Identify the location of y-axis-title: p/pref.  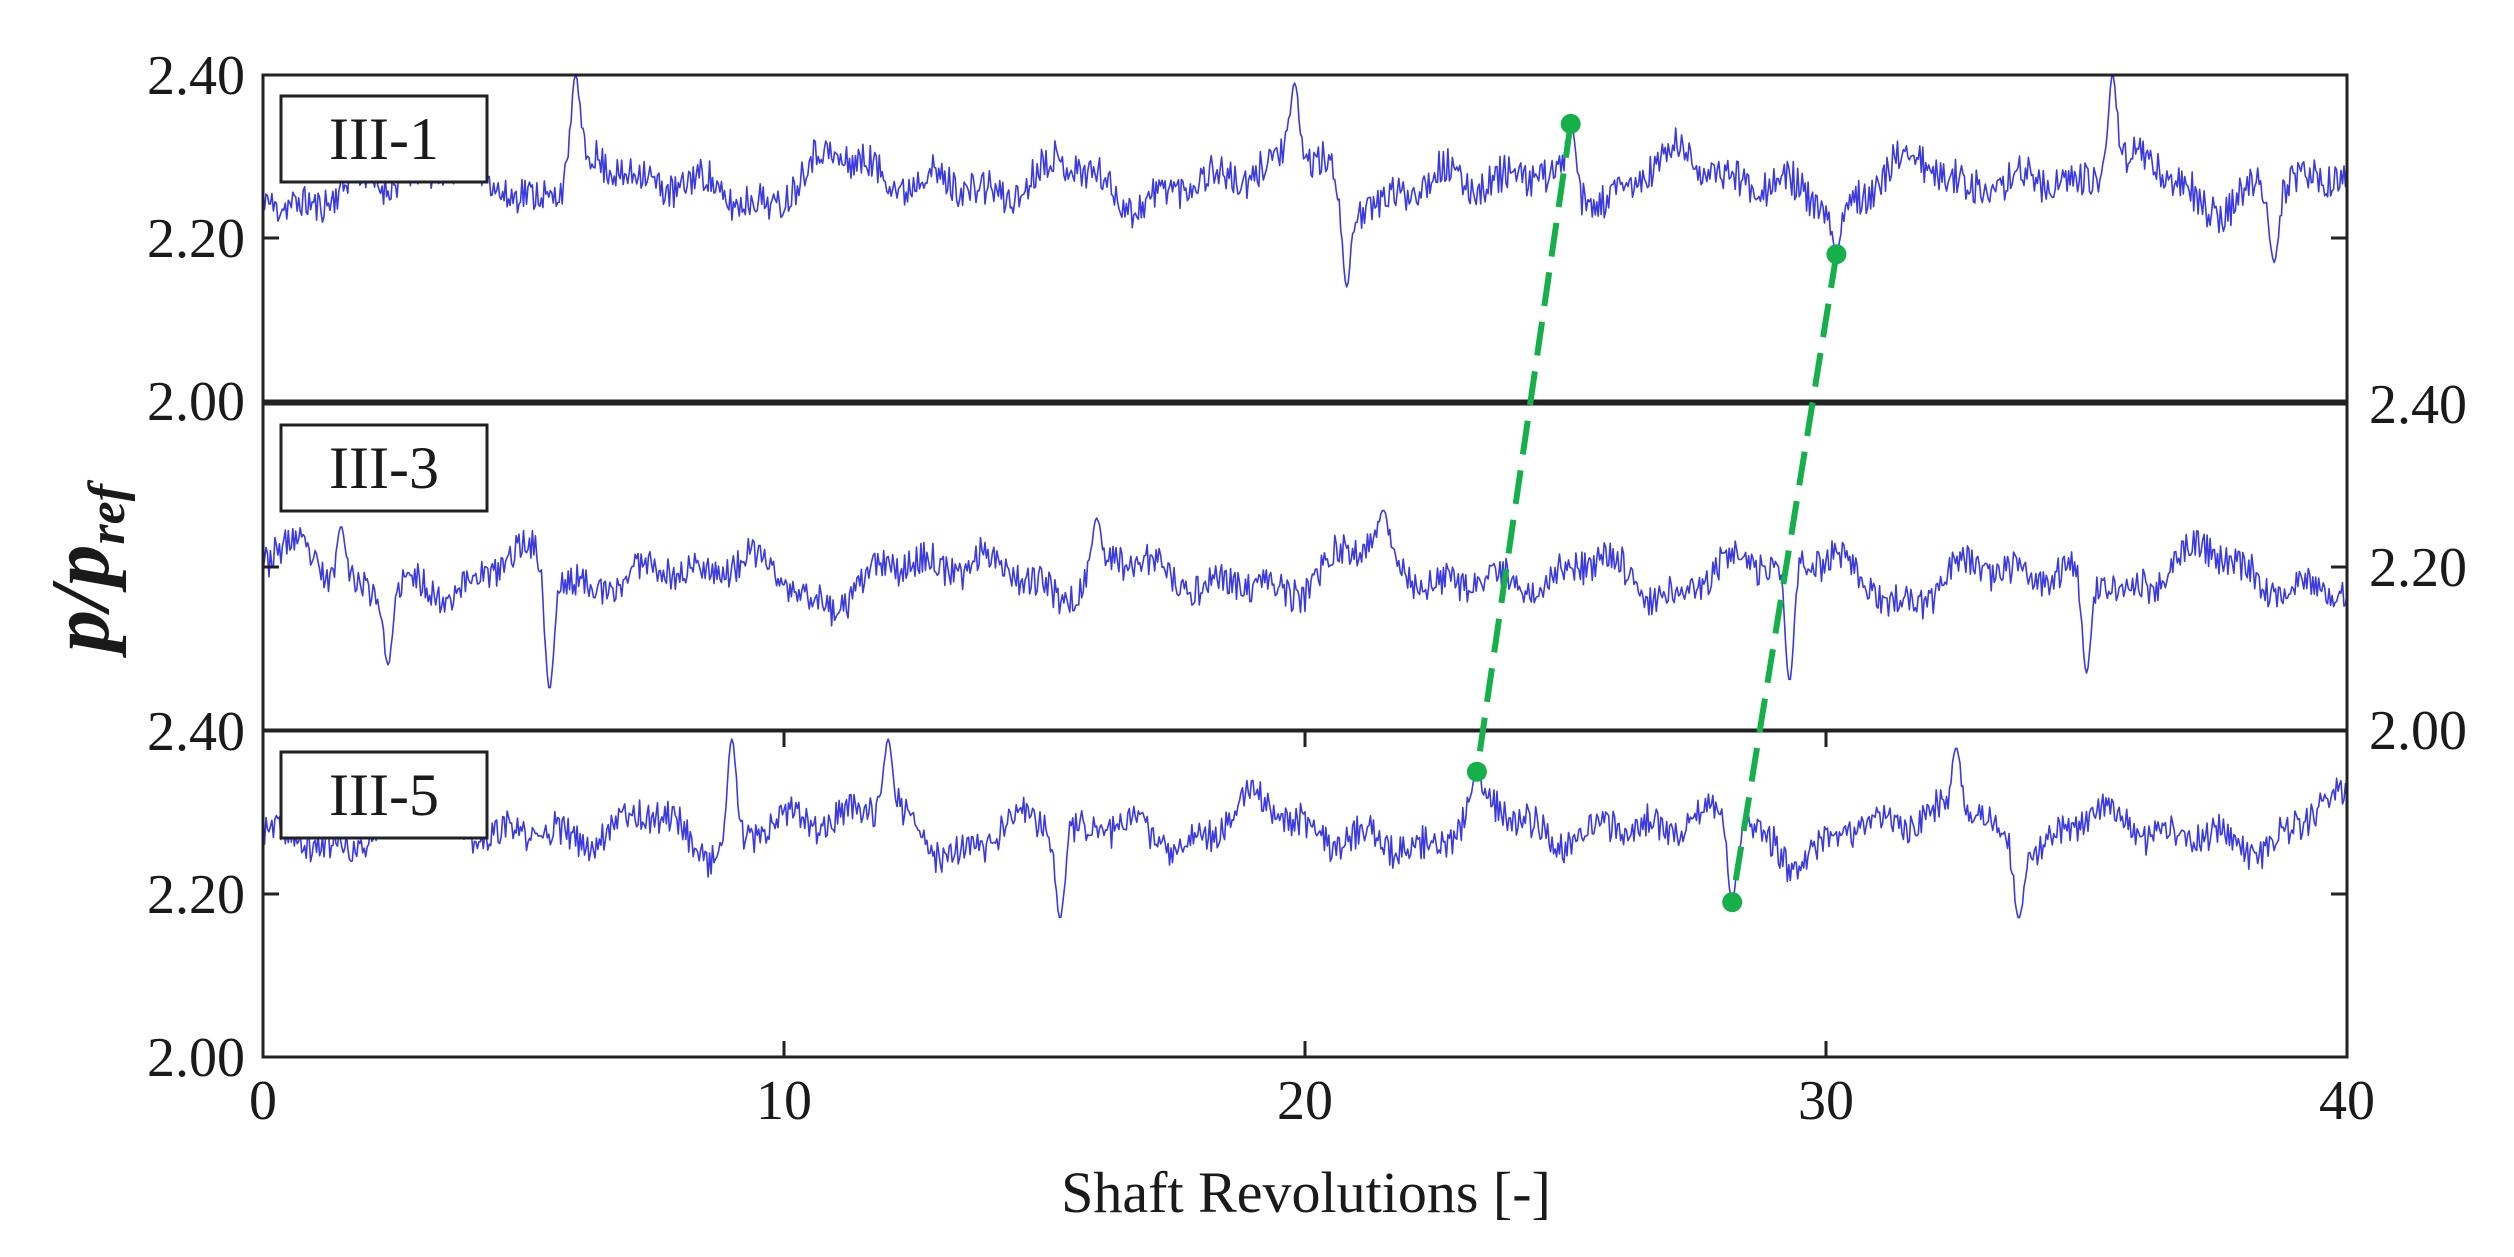
(85, 568).